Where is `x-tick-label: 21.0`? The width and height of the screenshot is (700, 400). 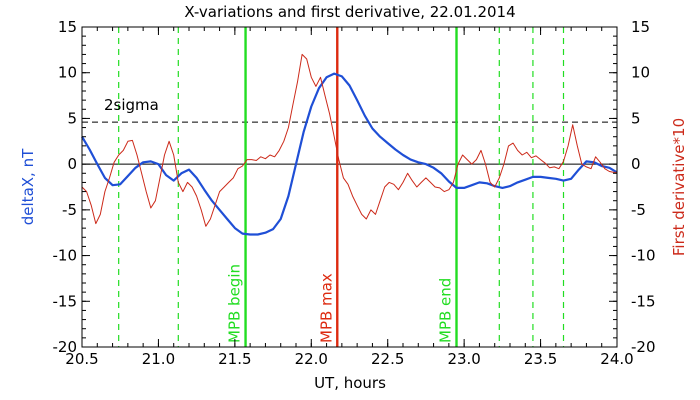
x-tick-label: 21.0 is located at coordinates (158, 359).